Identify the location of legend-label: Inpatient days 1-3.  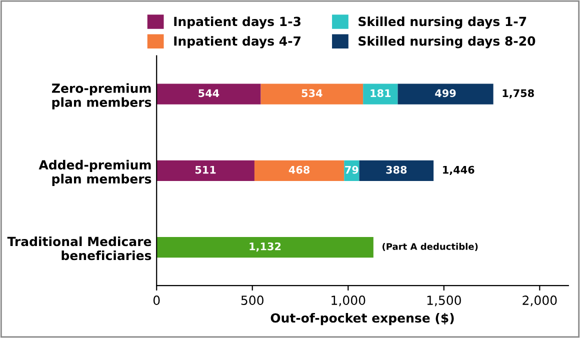
(237, 22).